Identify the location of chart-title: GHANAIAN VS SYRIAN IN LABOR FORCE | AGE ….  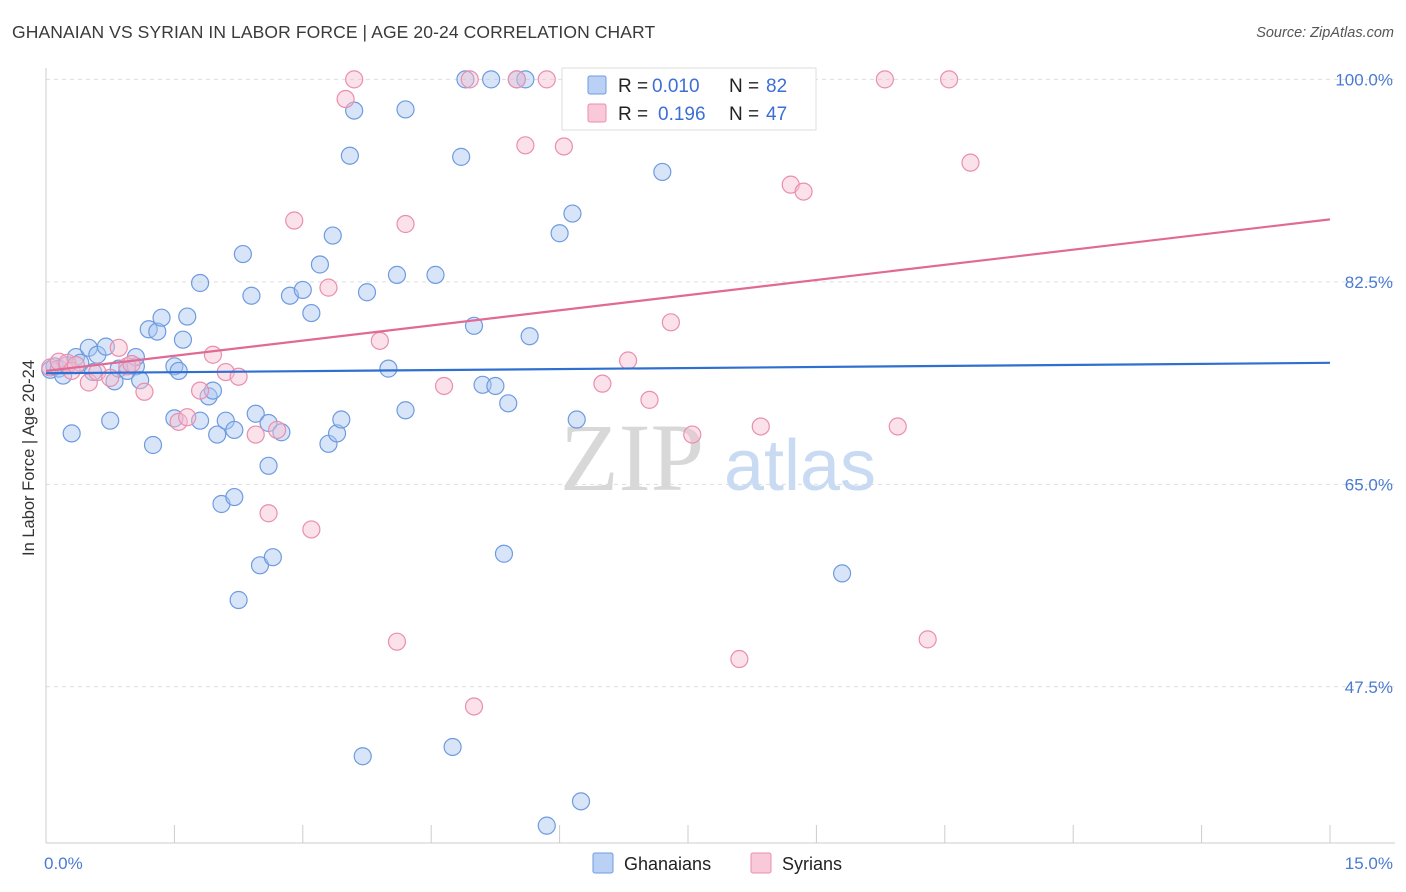
(334, 32).